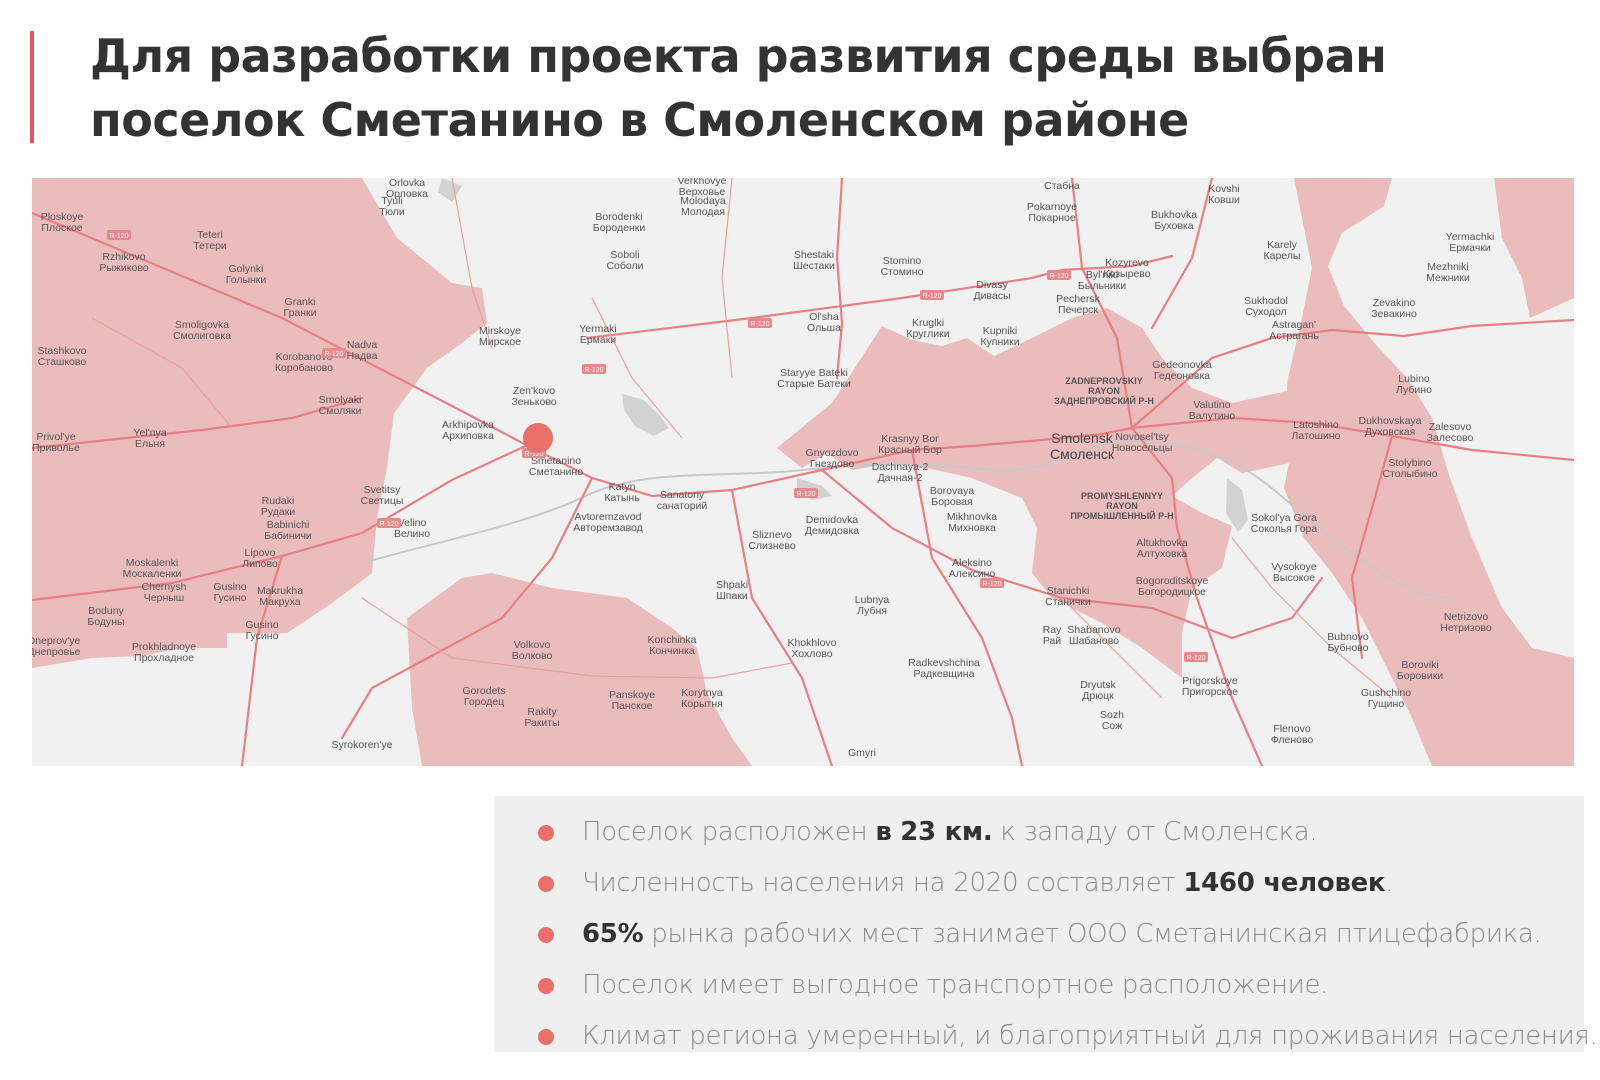 The height and width of the screenshot is (1080, 1600). Describe the element at coordinates (280, 591) in the screenshot. I see `place-name-en: Makrukha` at that location.